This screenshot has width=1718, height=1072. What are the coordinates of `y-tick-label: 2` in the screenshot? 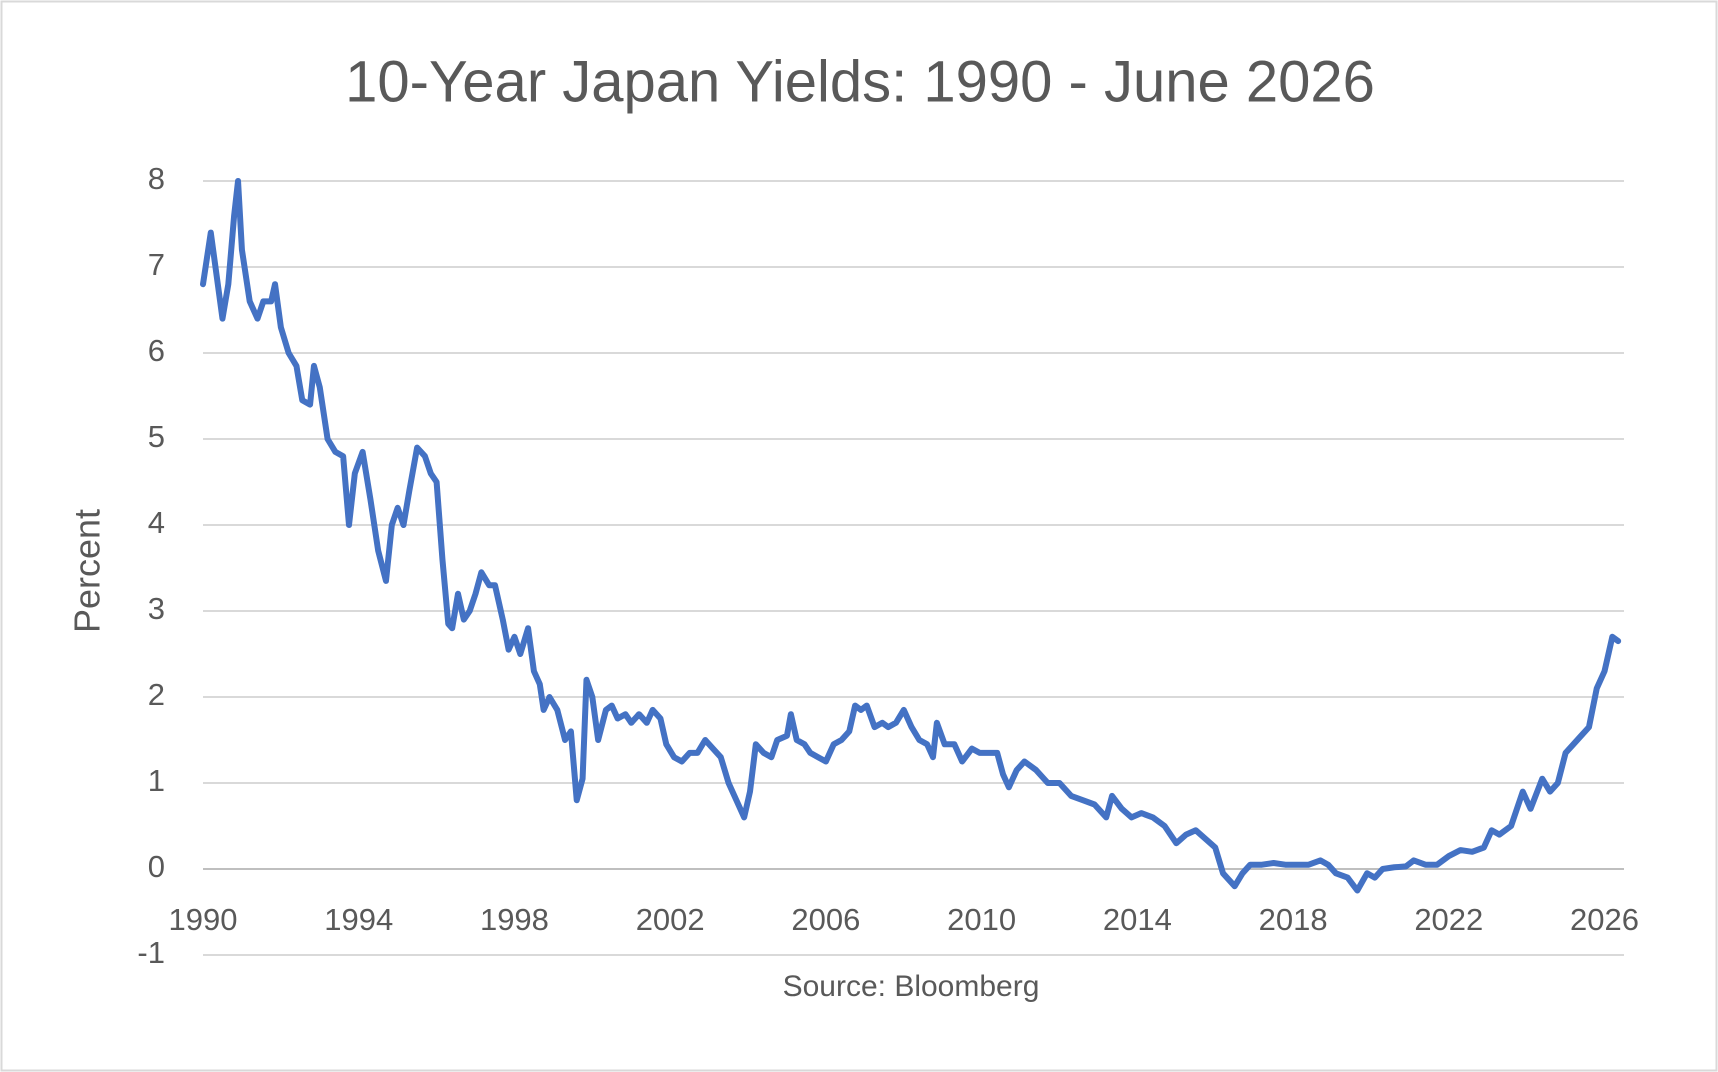 It's located at (156, 694).